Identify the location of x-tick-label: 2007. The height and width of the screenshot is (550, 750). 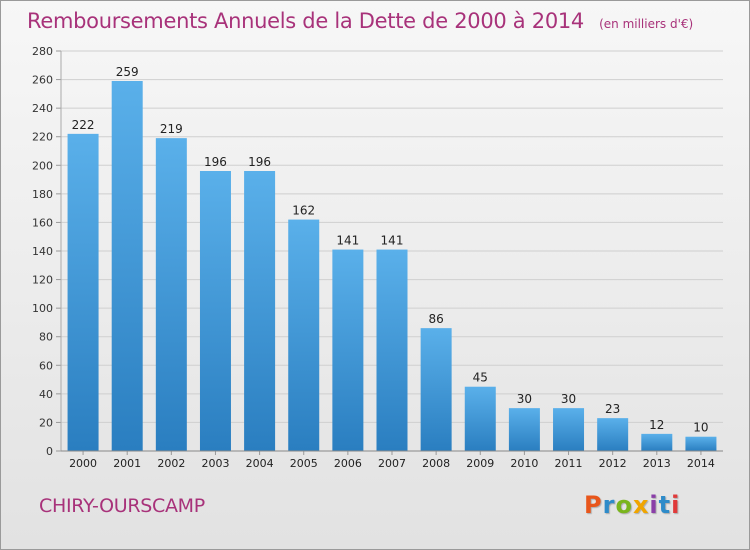
(392, 463).